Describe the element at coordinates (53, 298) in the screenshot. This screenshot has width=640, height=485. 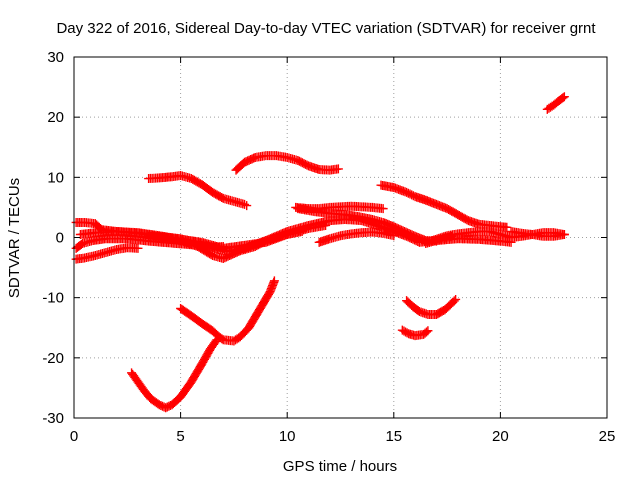
I see `y-tick-label: -10` at that location.